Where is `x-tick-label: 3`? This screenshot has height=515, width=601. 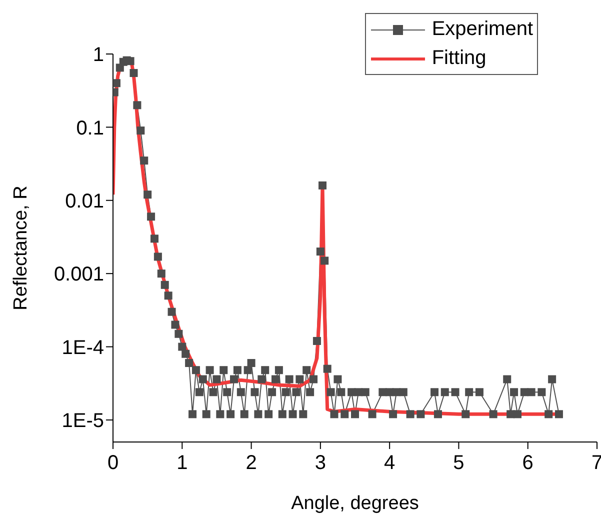
x-tick-label: 3 is located at coordinates (320, 463).